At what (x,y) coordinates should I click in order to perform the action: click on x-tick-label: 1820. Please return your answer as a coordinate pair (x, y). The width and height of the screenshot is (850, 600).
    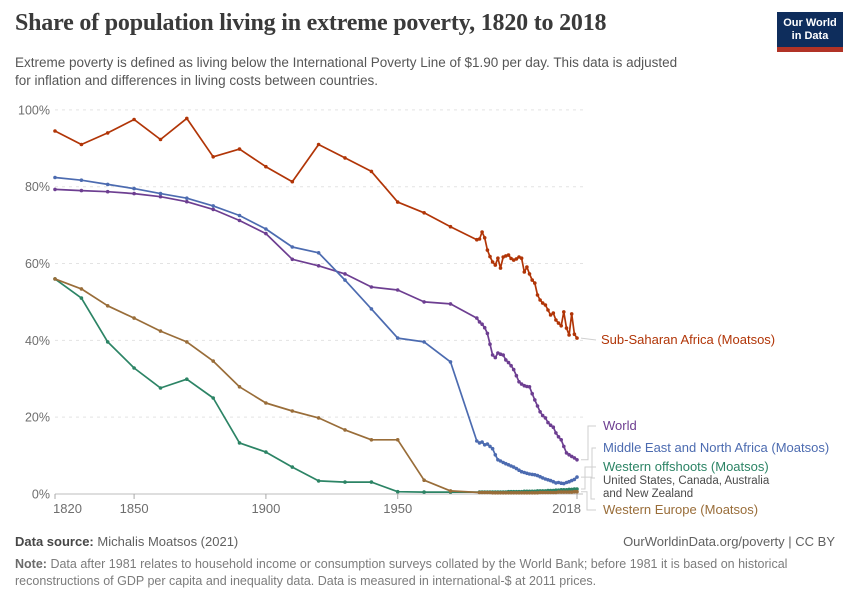
    Looking at the image, I should click on (67, 508).